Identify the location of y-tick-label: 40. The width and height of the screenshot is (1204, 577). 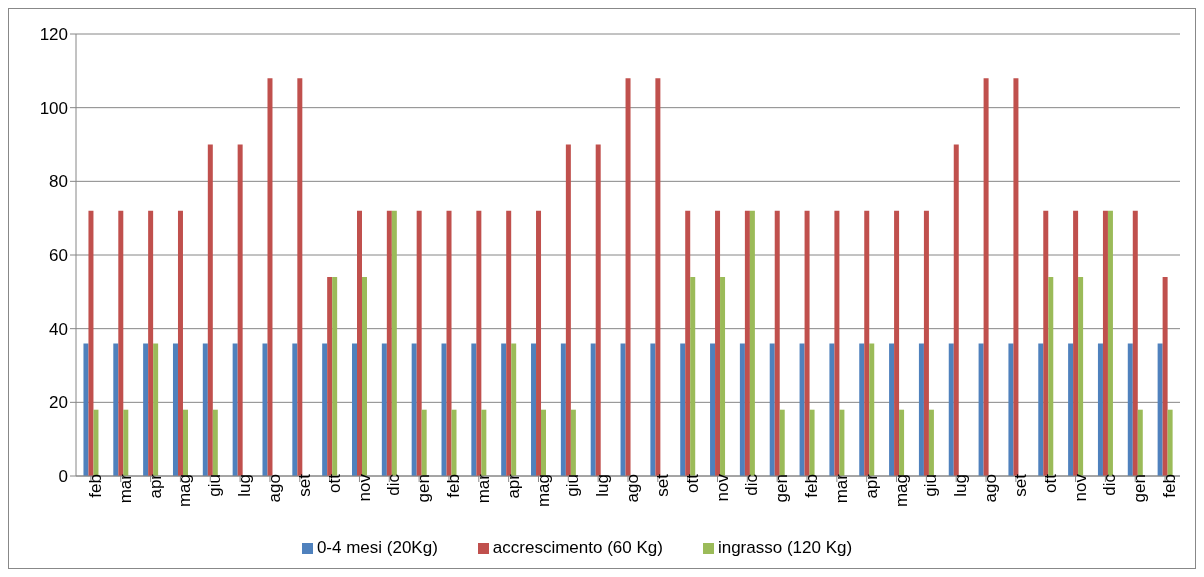
(58, 329).